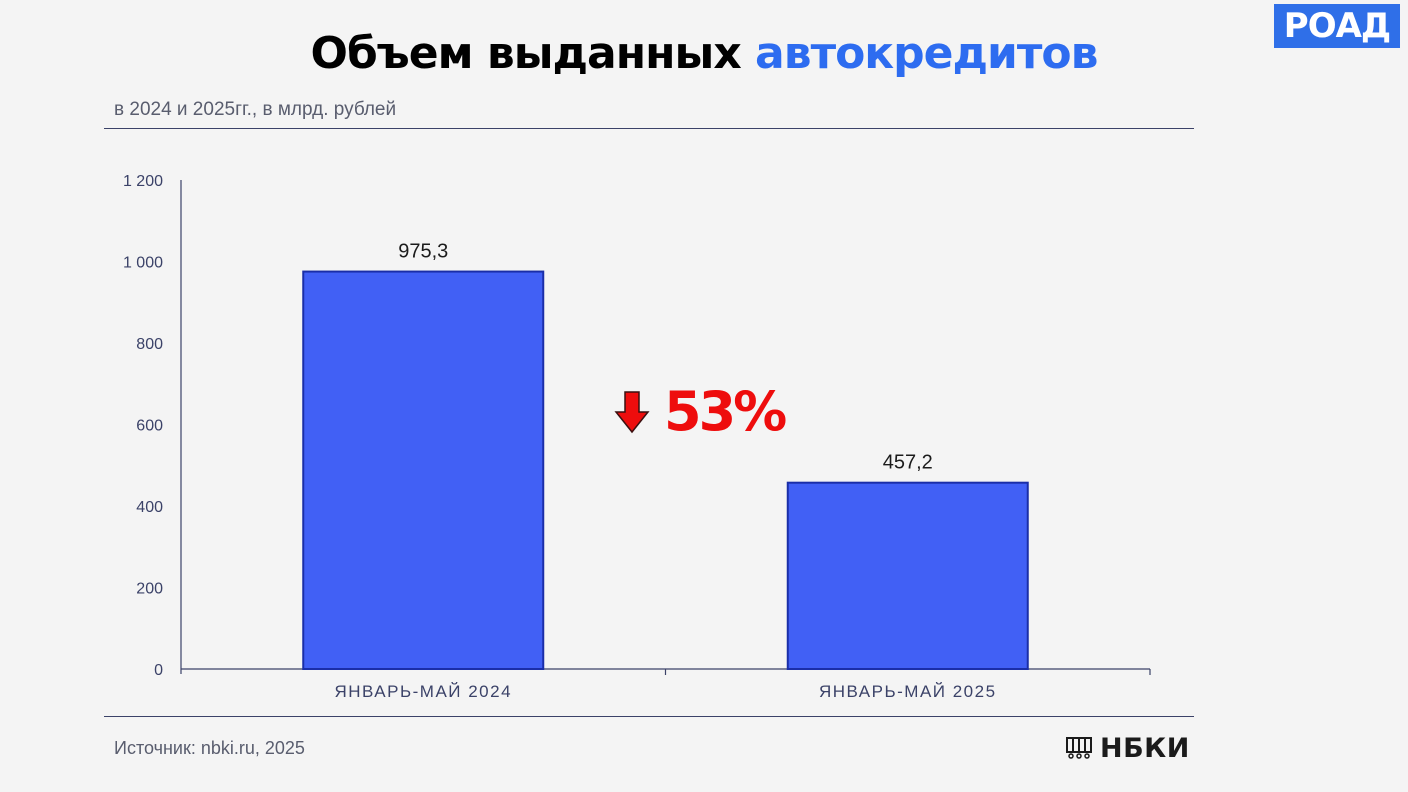 The width and height of the screenshot is (1408, 792). I want to click on x-category-label: ЯНВАРЬ-МАЙ 2024, so click(423, 691).